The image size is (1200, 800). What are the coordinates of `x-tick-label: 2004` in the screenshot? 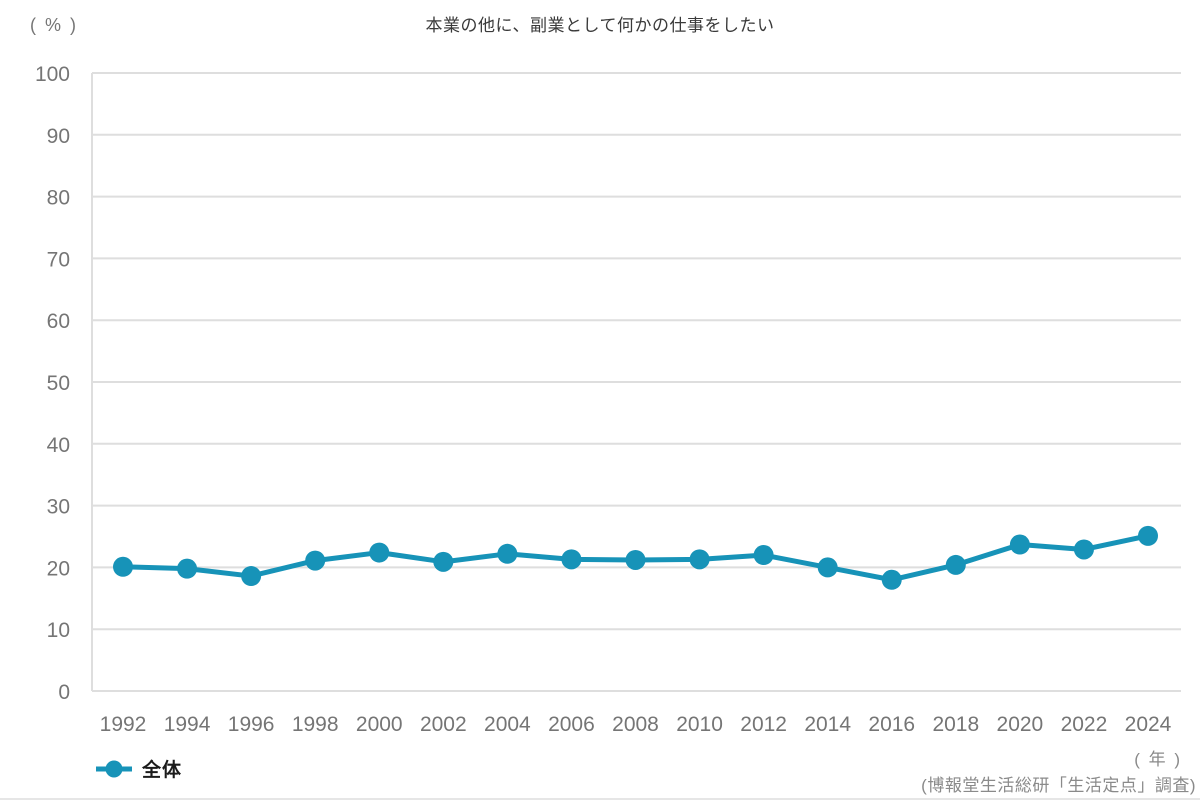 It's located at (507, 724).